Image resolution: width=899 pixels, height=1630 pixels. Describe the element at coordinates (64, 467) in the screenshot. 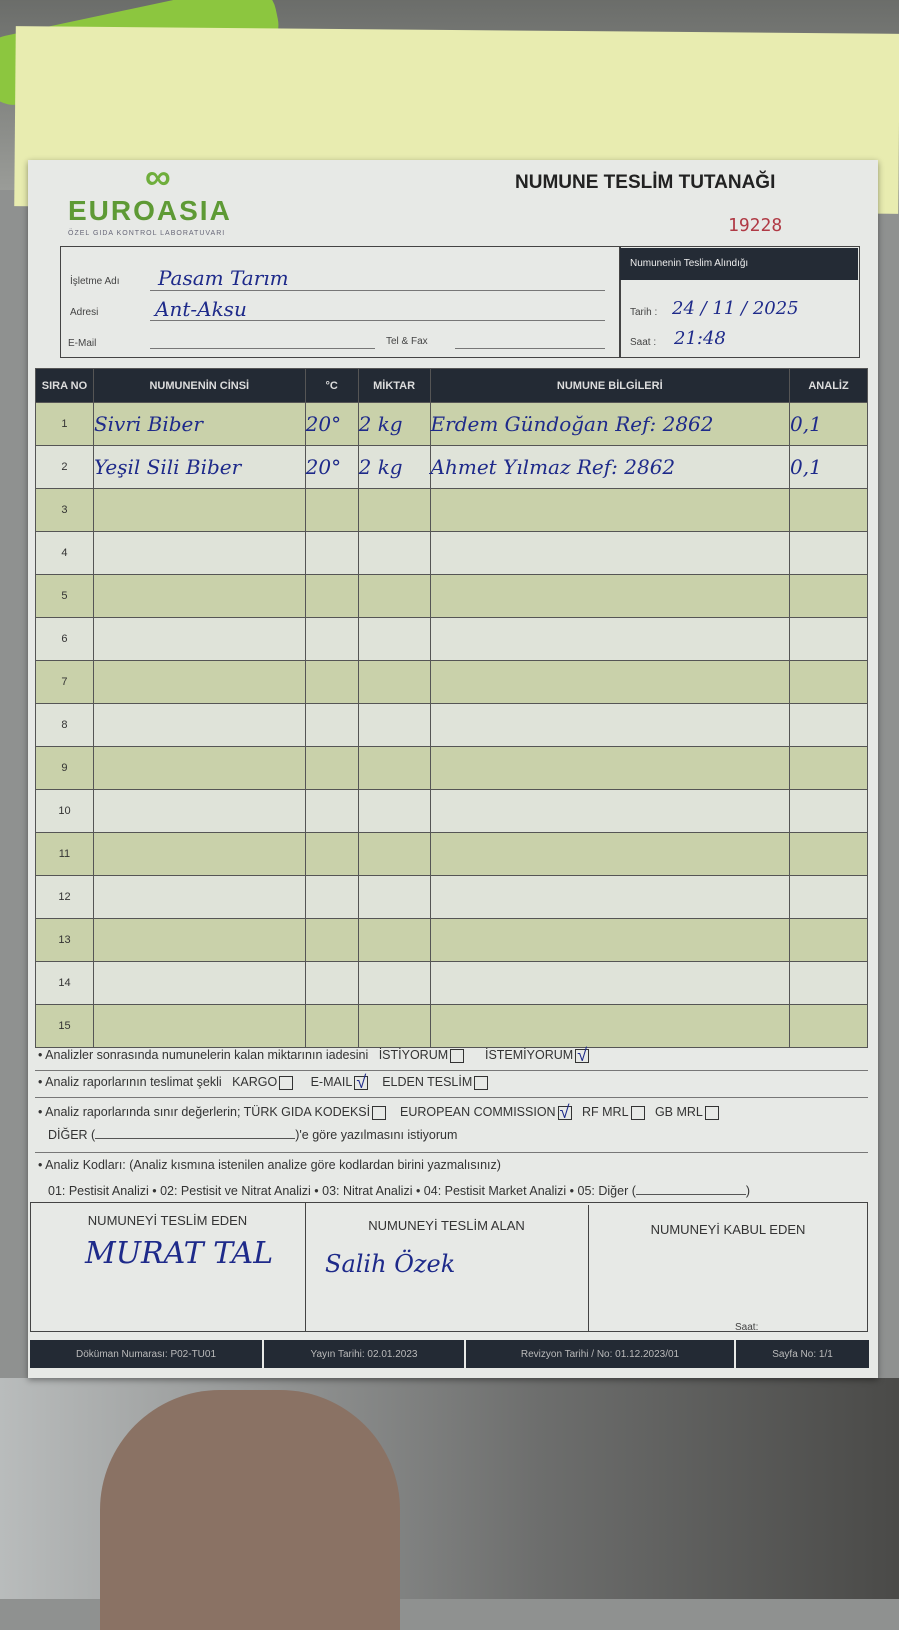

I see `cell-no: 2` at that location.